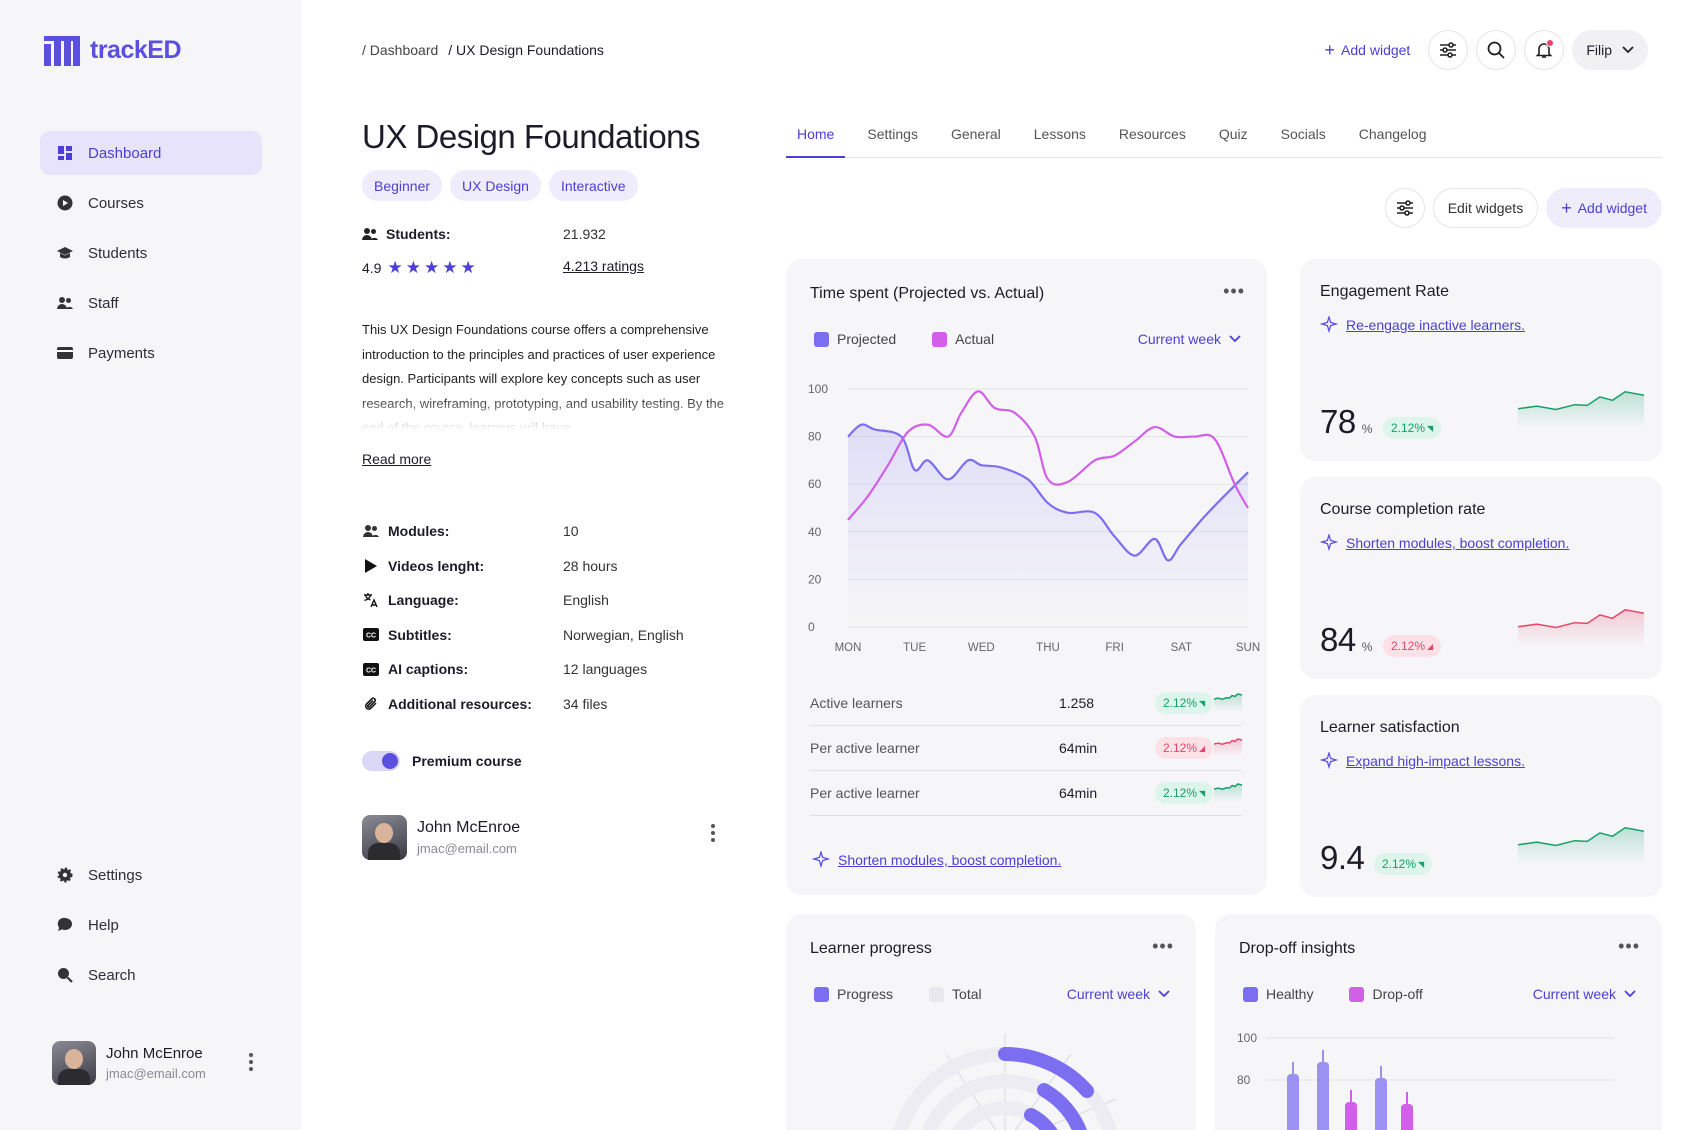 The width and height of the screenshot is (1700, 1130). I want to click on tab-lessons: Lessons, so click(1059, 134).